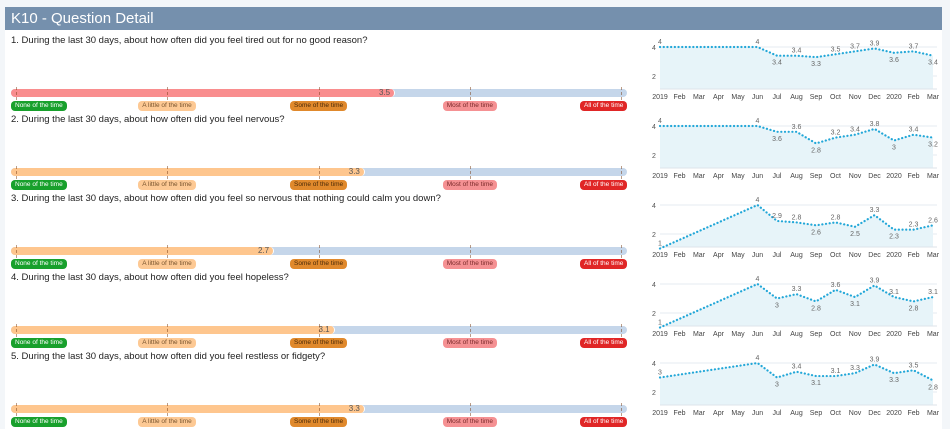 The image size is (950, 429). Describe the element at coordinates (757, 413) in the screenshot. I see `x-tick-label: Jun` at that location.